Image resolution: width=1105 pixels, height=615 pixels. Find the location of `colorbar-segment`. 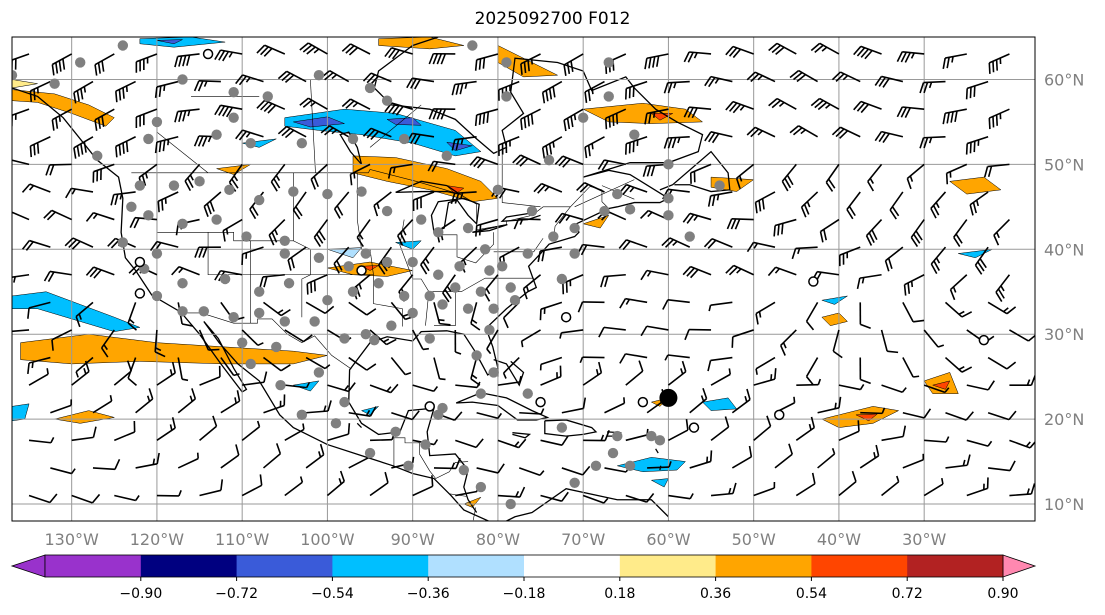

colorbar-segment is located at coordinates (380, 566).